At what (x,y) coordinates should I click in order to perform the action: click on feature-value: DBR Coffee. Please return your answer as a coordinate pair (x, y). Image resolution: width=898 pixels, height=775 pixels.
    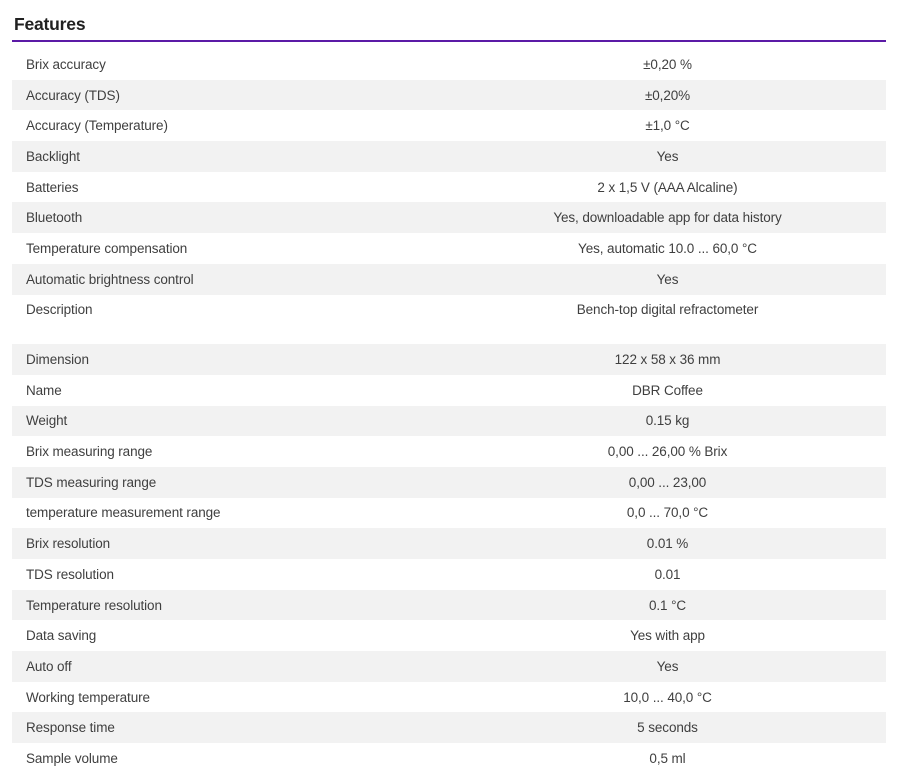
    Looking at the image, I should click on (667, 390).